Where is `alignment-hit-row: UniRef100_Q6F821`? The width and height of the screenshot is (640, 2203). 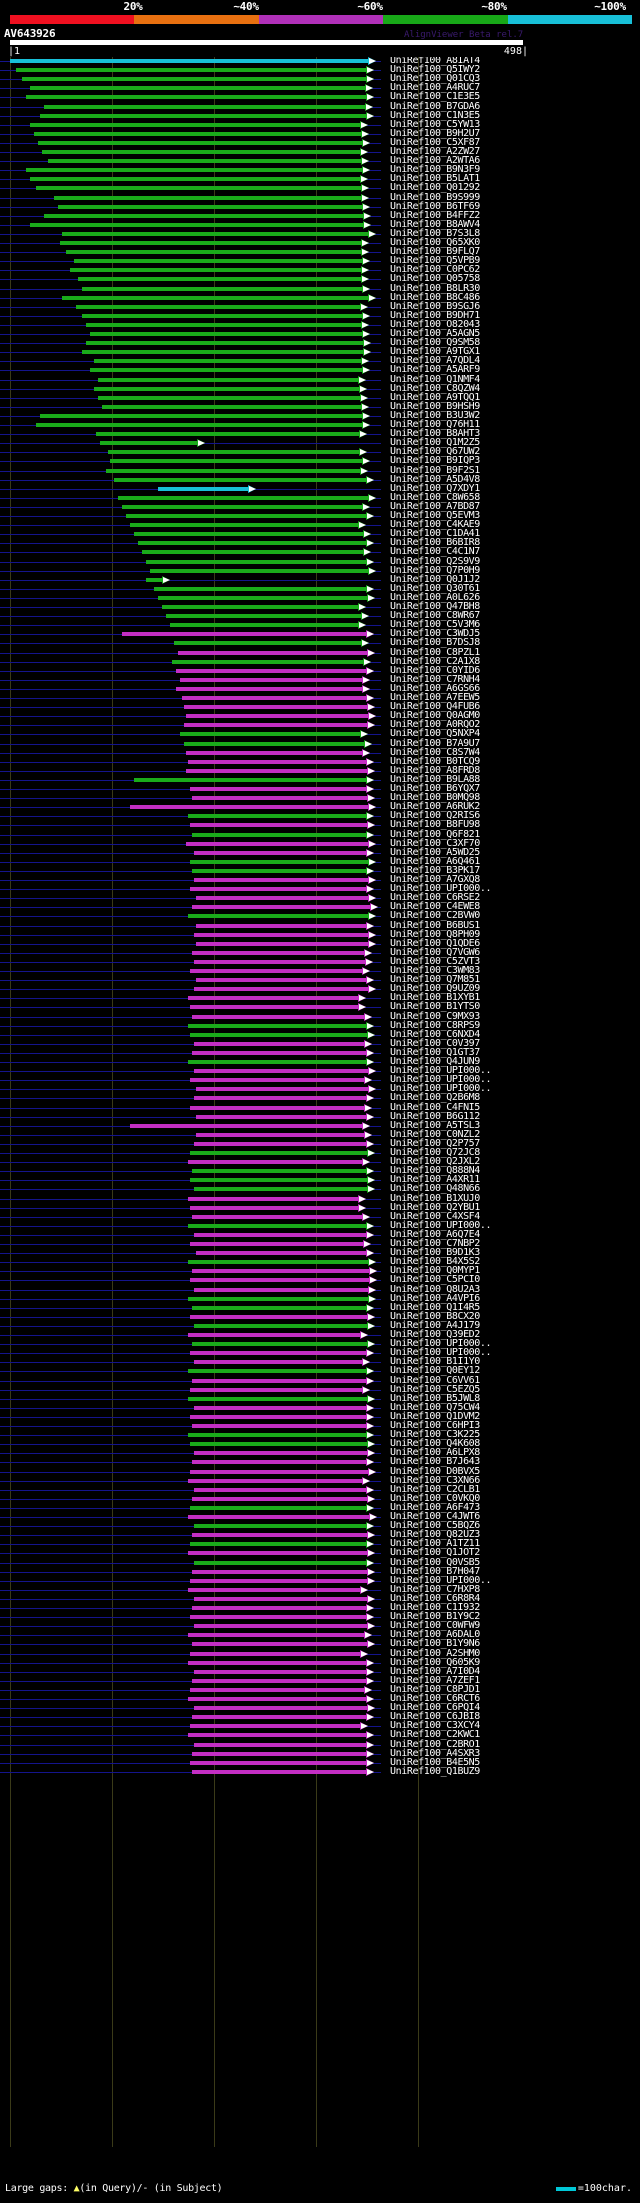 alignment-hit-row: UniRef100_Q6F821 is located at coordinates (320, 834).